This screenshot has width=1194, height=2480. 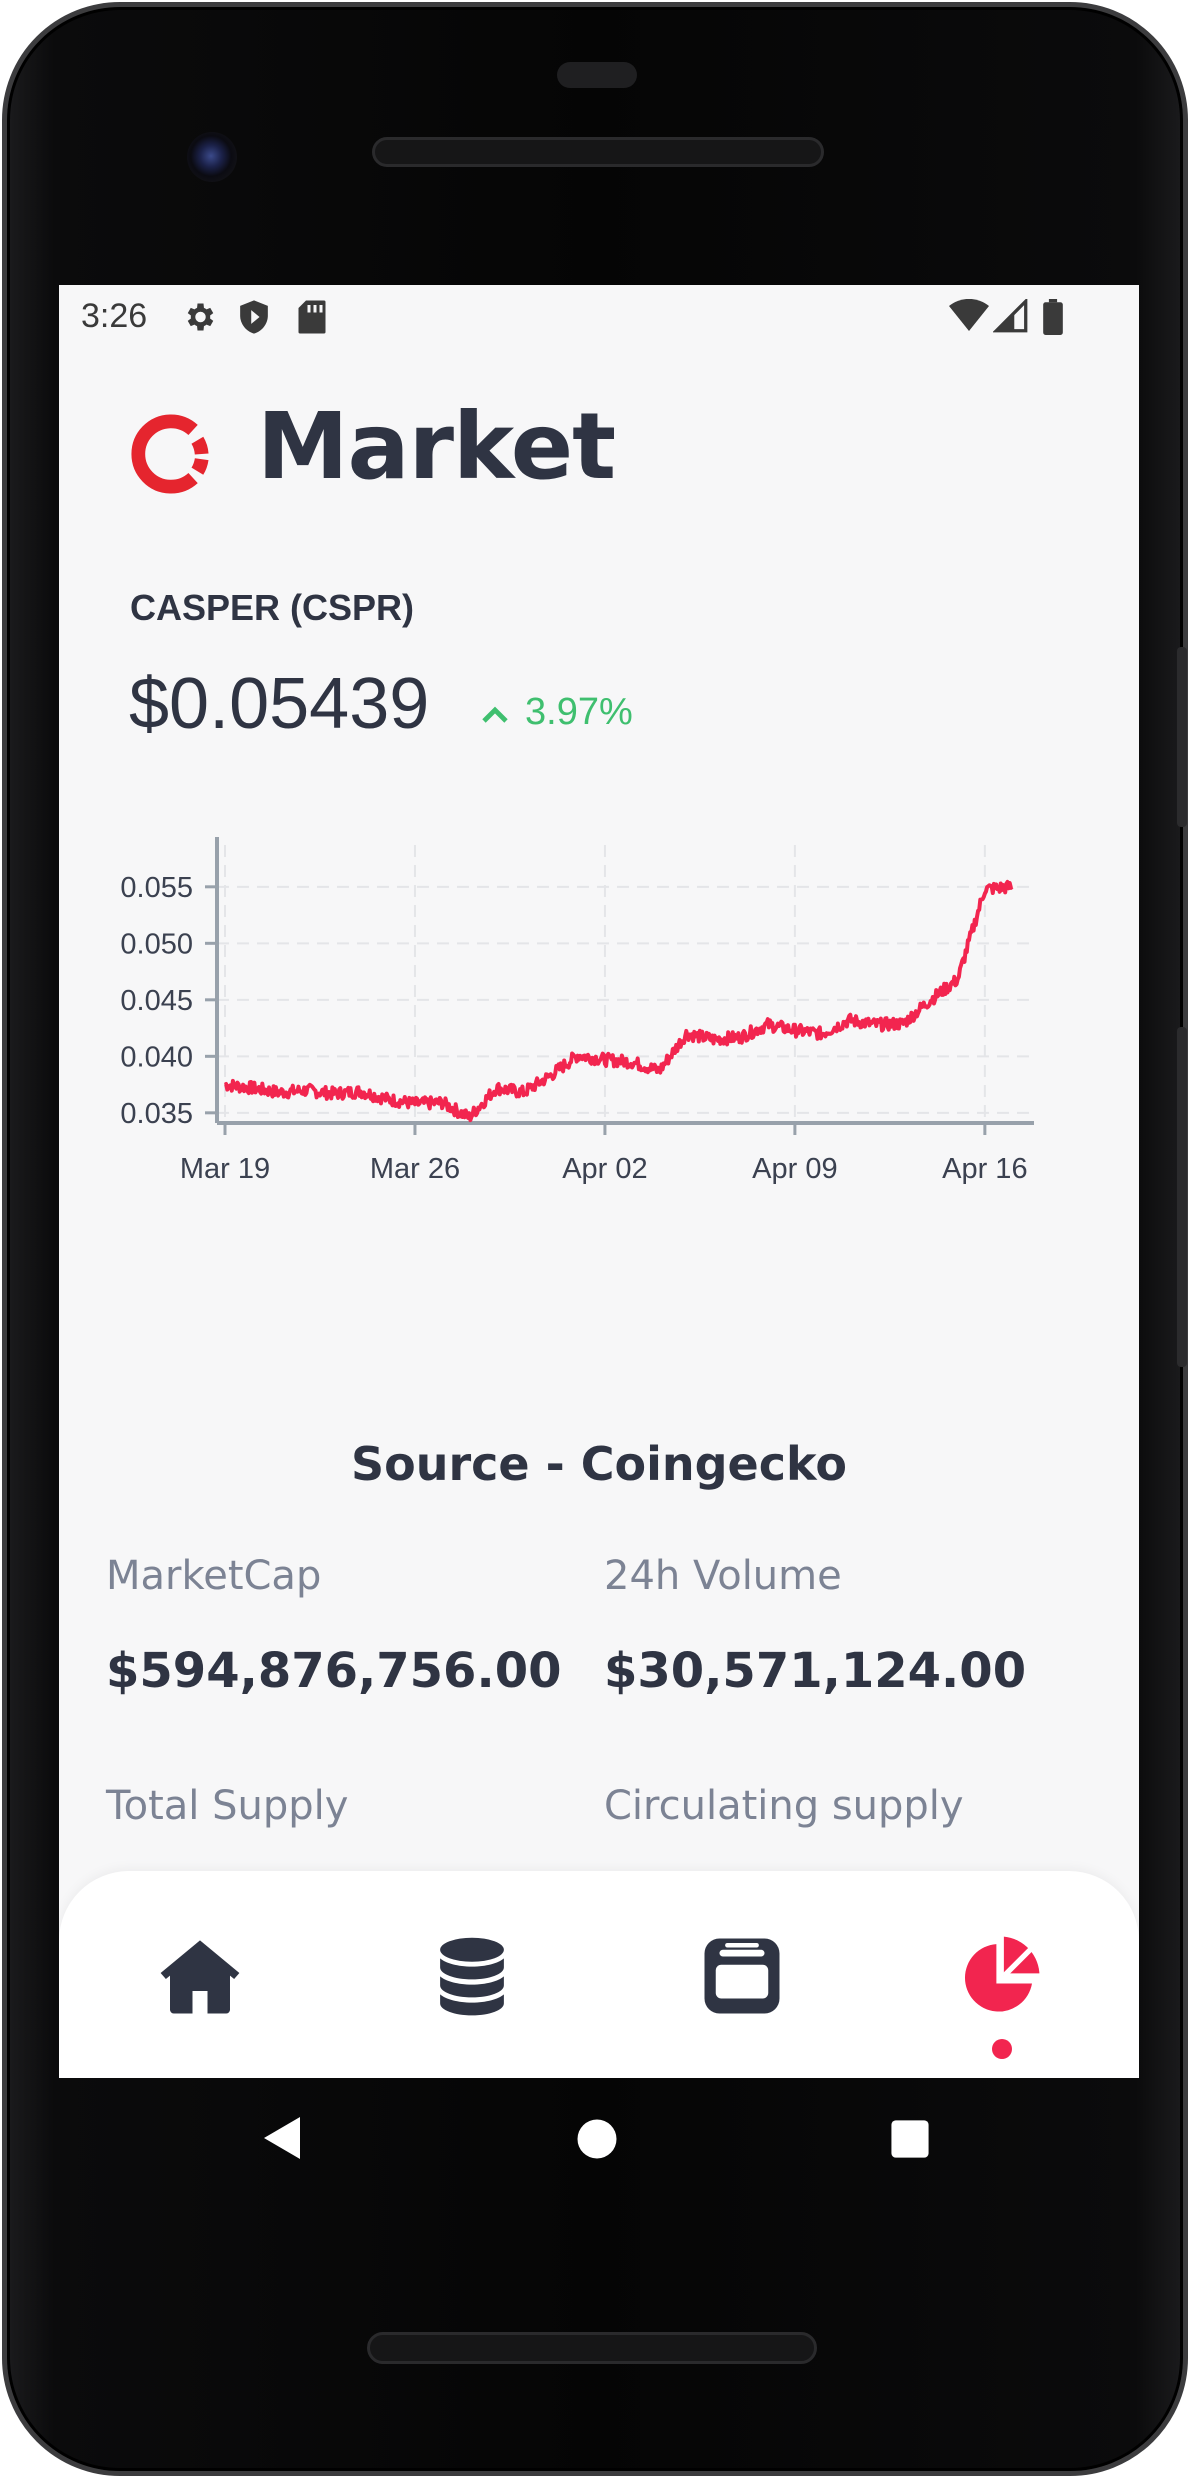 I want to click on y-tick-label: 0.055, so click(x=156, y=888).